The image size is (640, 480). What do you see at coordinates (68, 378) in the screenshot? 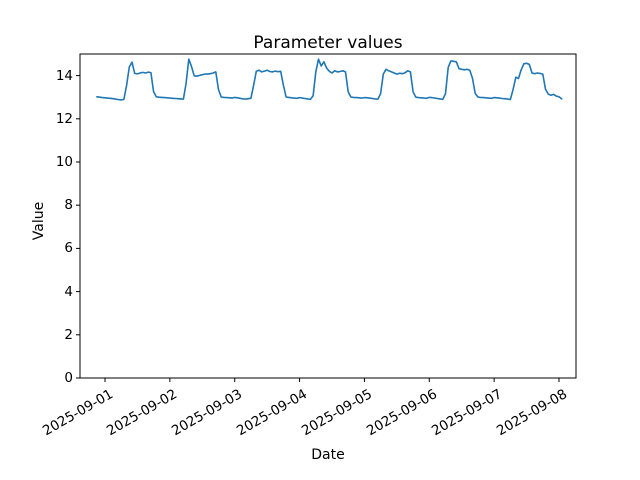
I see `y-tick-label: 0` at bounding box center [68, 378].